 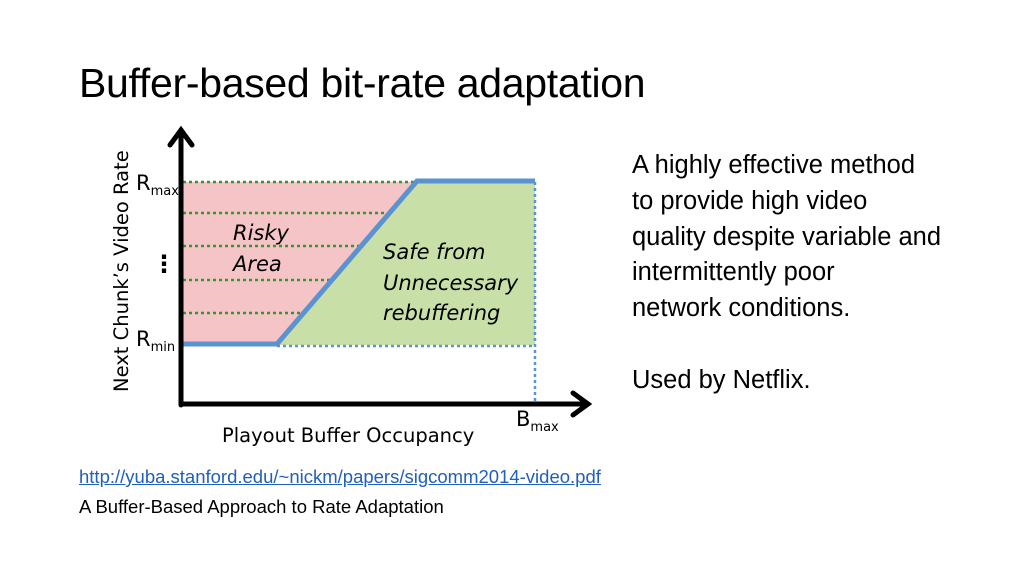 I want to click on bmax-boundary, so click(x=407, y=292).